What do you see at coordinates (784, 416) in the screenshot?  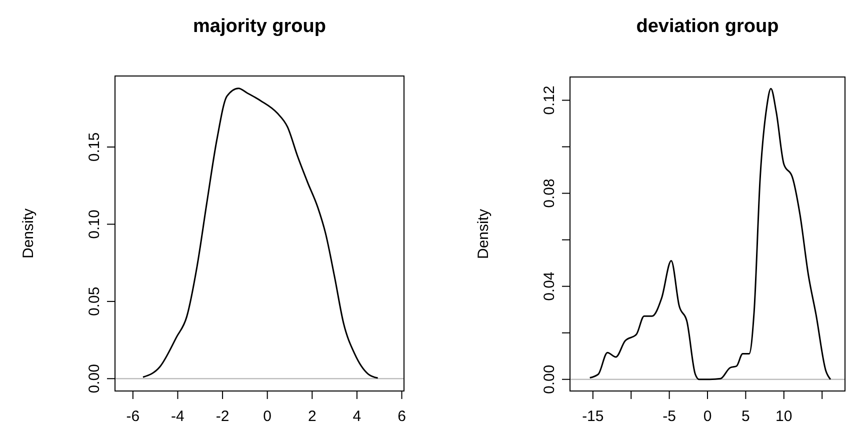 I see `x-tick-label: 10` at bounding box center [784, 416].